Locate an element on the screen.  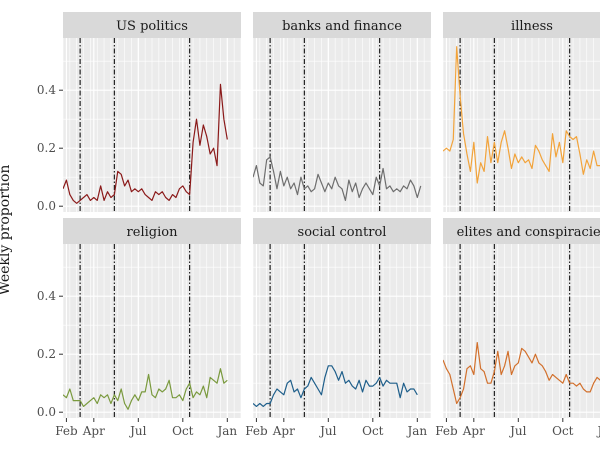
facet-title: social control is located at coordinates (342, 232).